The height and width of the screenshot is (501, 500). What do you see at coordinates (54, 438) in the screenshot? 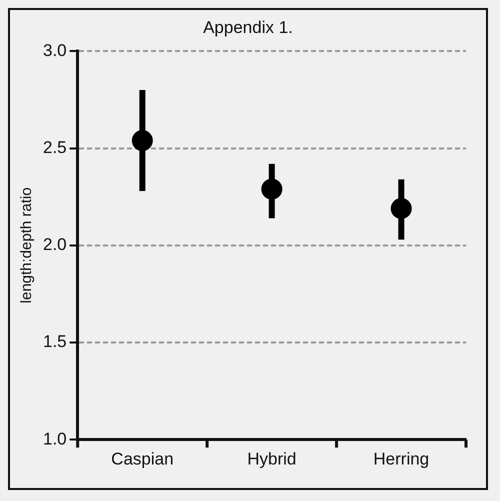
I see `y-tick-label: 1.0` at bounding box center [54, 438].